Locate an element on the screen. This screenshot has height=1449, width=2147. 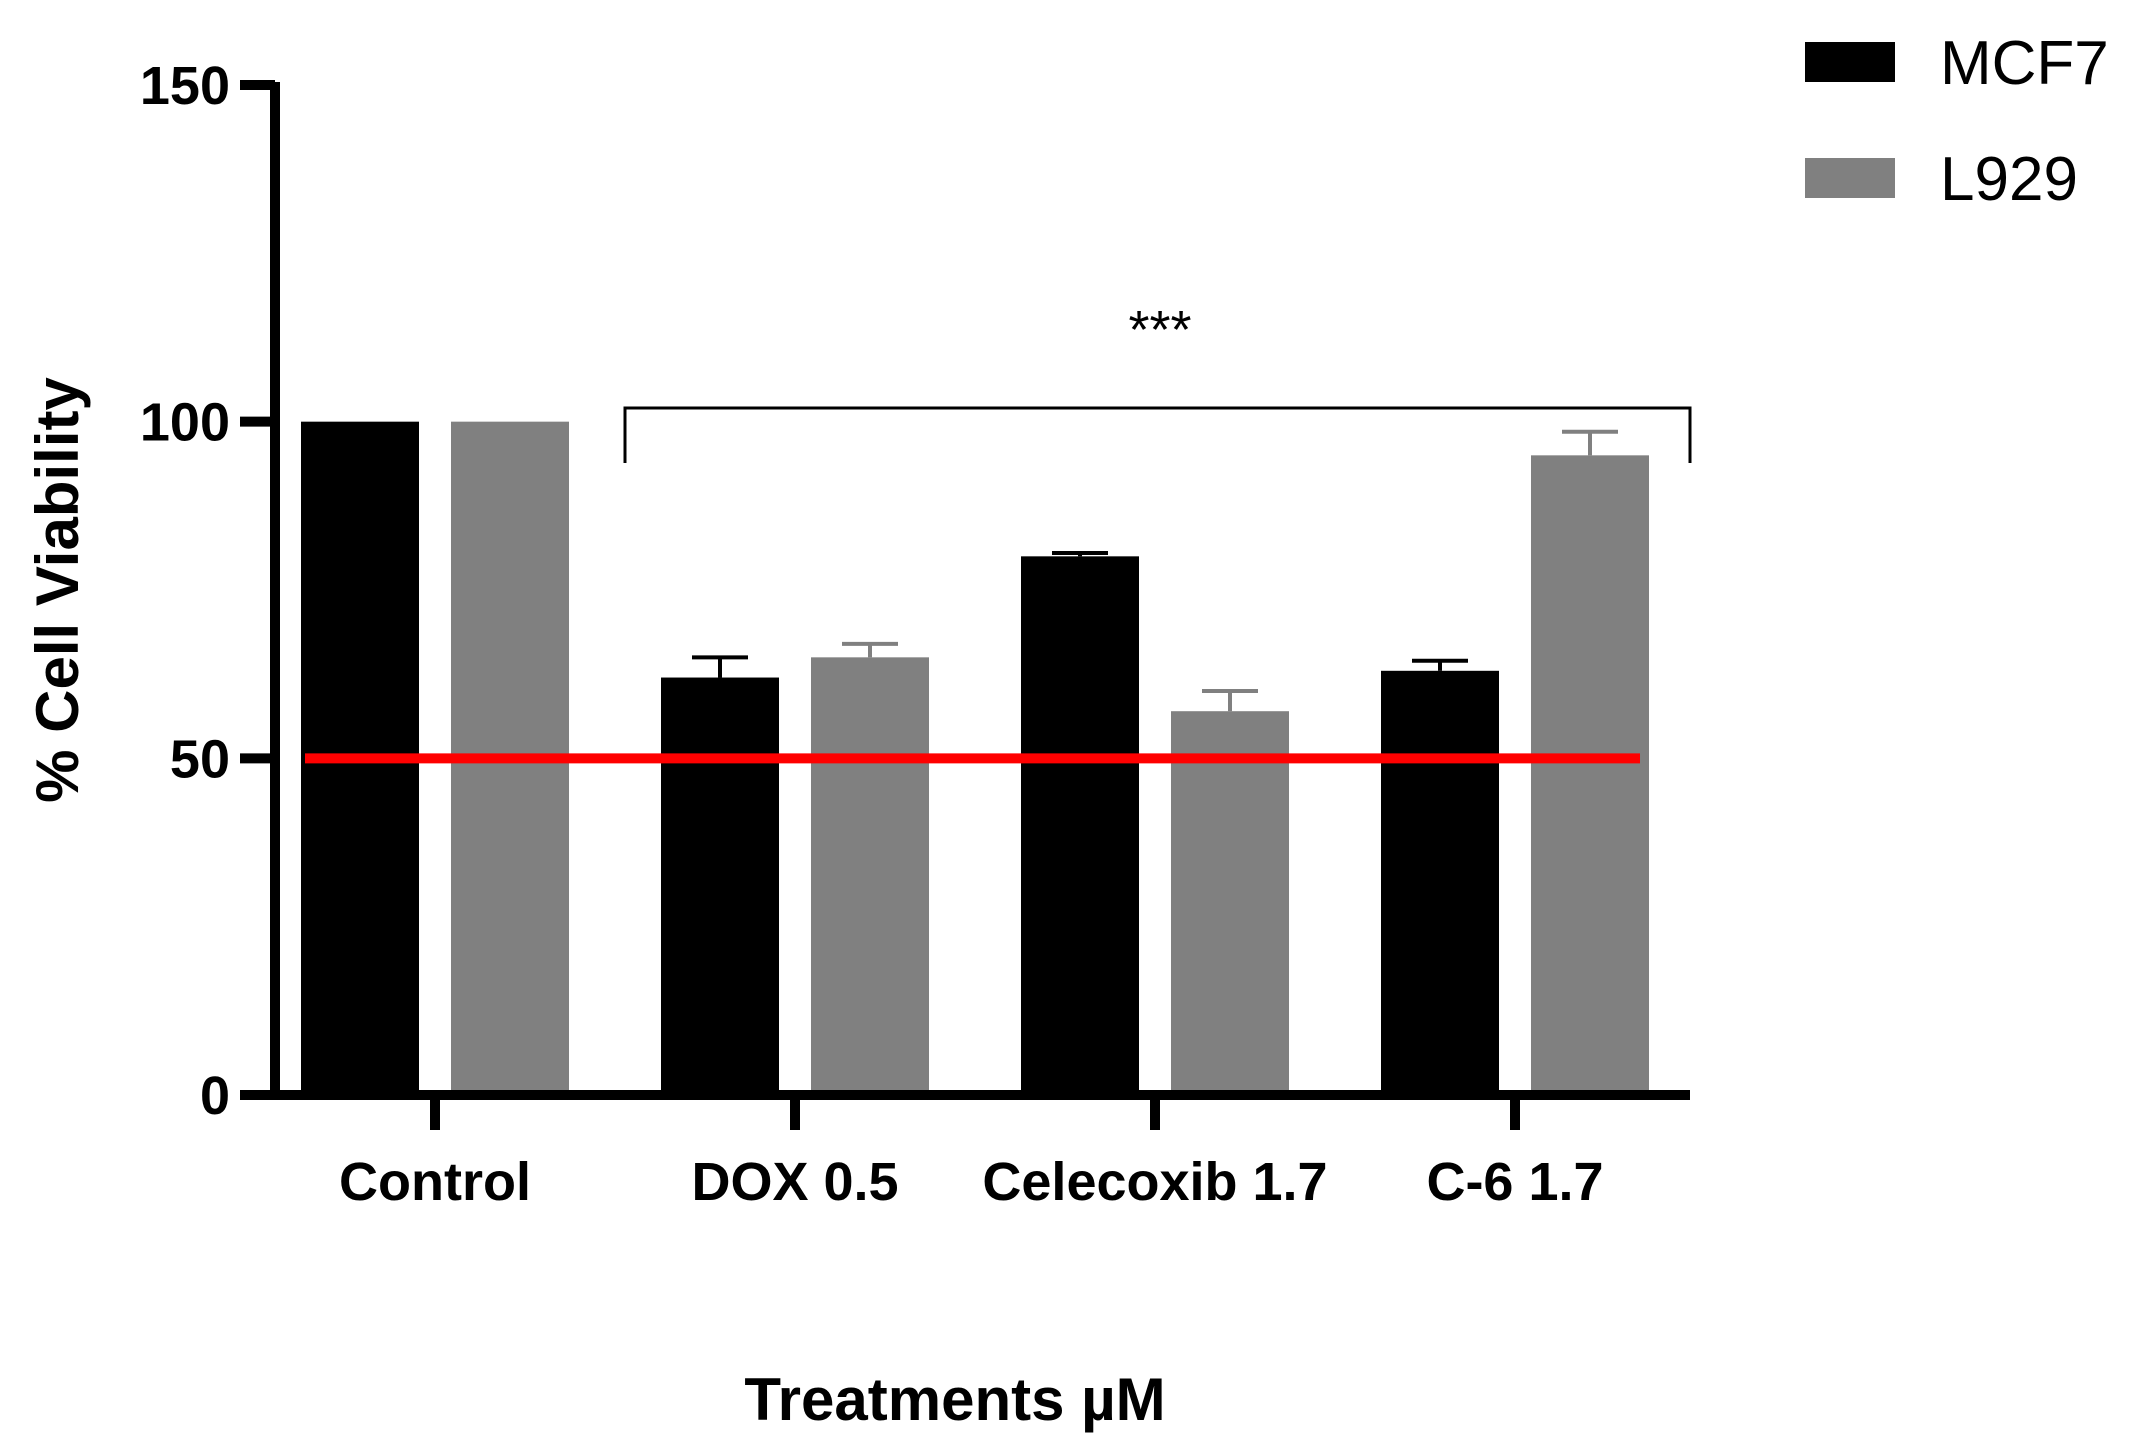
x-tick-label-0: Control is located at coordinates (435, 1182).